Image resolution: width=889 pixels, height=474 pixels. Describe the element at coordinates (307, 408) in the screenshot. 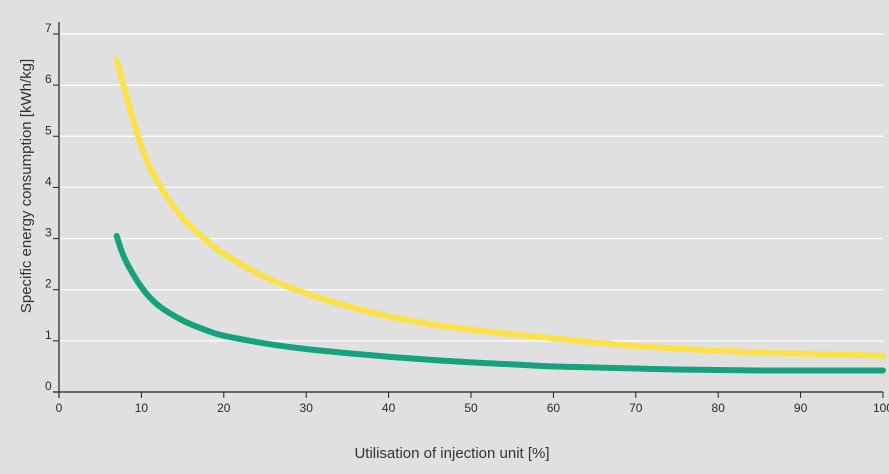

I see `x-tick-label-30: 30` at that location.